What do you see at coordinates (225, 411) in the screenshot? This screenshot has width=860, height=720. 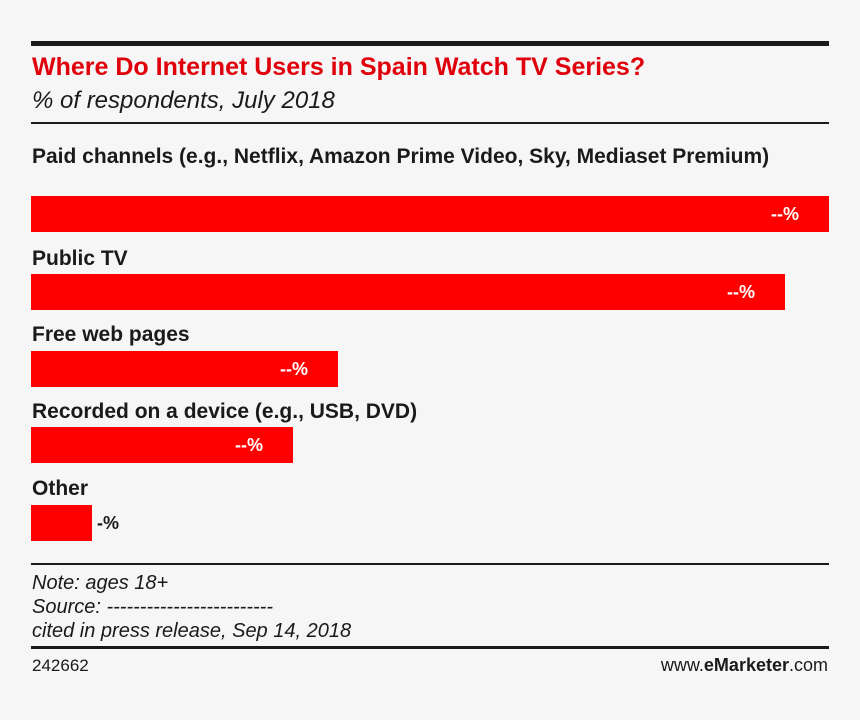 I see `category-label: Recorded on a device (e.g., USB, DVD)` at bounding box center [225, 411].